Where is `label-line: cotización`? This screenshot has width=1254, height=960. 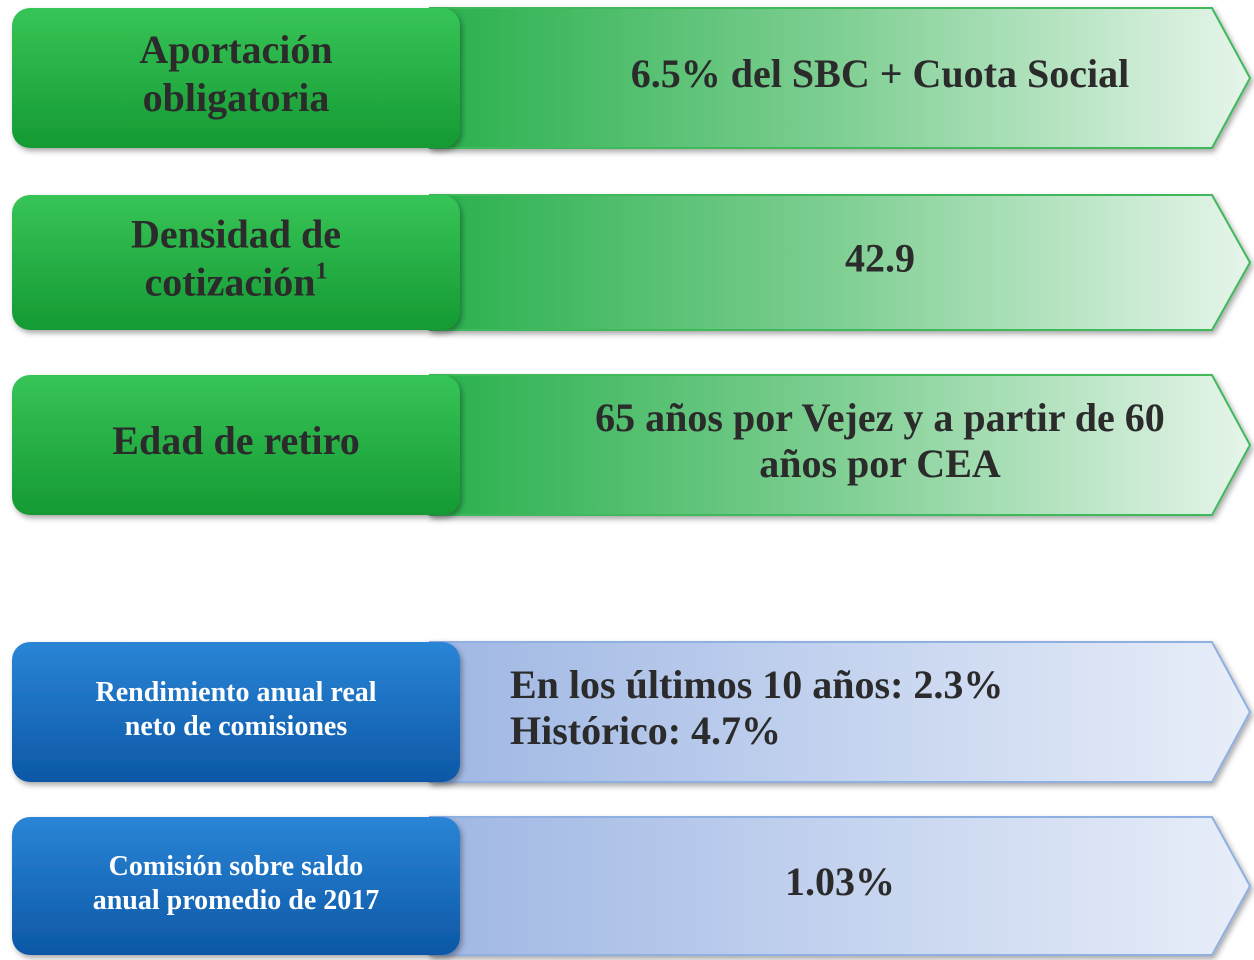
label-line: cotización is located at coordinates (229, 282).